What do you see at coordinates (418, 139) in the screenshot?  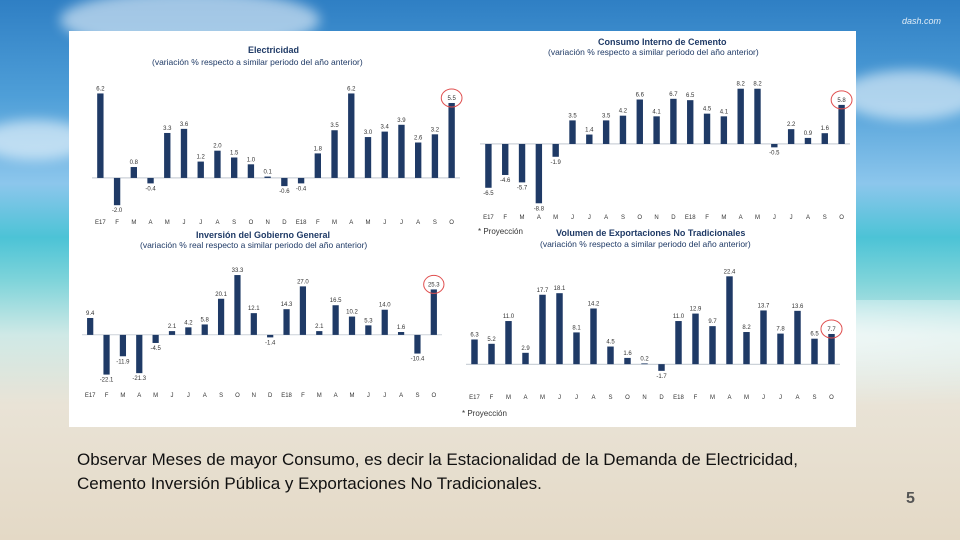 I see `data-label: 2.6` at bounding box center [418, 139].